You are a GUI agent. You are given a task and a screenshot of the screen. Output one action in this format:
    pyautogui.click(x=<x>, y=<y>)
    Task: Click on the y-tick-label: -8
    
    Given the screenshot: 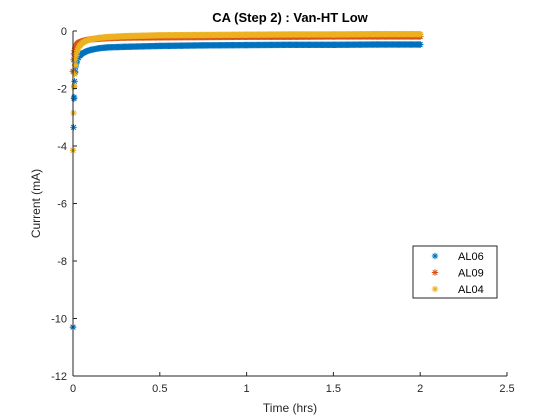 What is the action you would take?
    pyautogui.click(x=62, y=262)
    